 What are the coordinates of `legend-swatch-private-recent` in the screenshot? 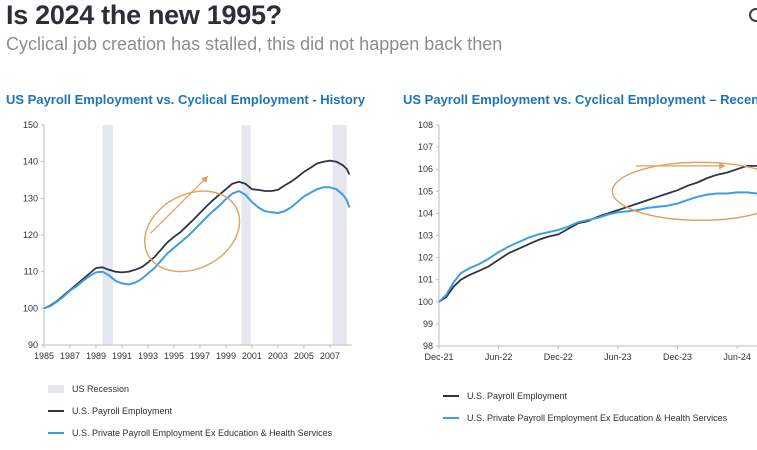 It's located at (451, 418).